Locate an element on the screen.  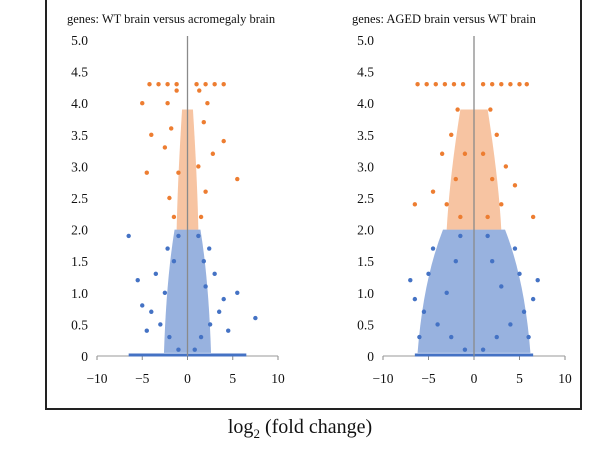
y-tick-label: 3.0 is located at coordinates (365, 166).